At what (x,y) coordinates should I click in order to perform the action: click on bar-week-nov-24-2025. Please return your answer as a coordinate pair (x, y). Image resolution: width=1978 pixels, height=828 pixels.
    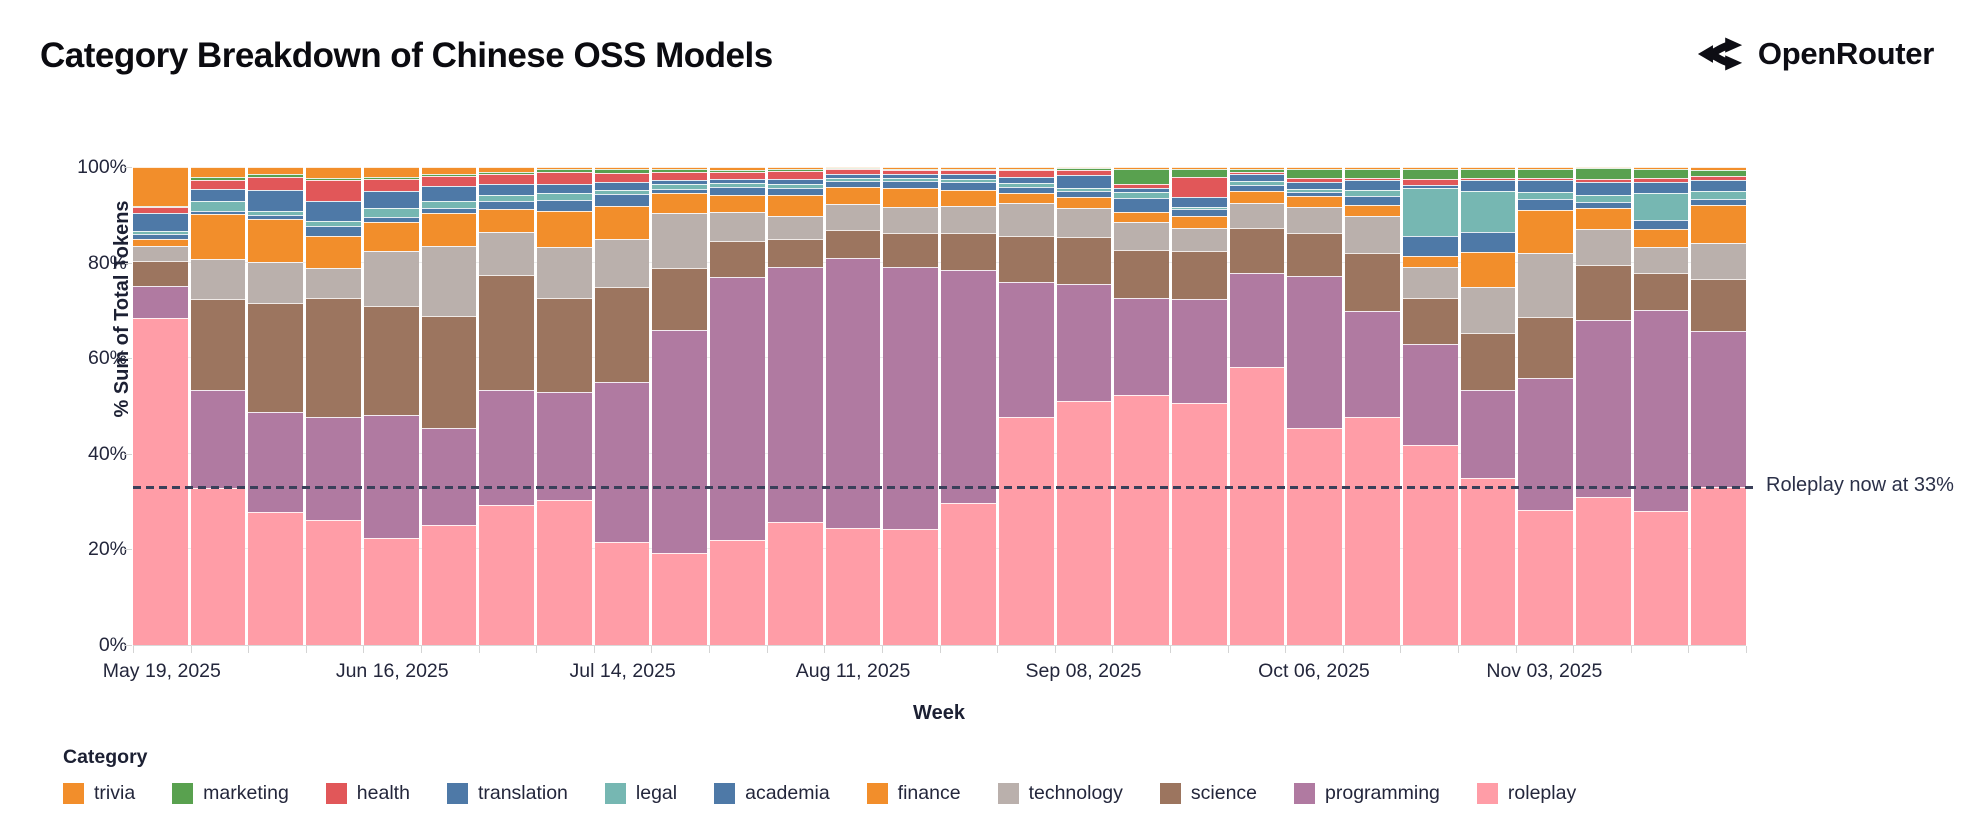
    Looking at the image, I should click on (1719, 406).